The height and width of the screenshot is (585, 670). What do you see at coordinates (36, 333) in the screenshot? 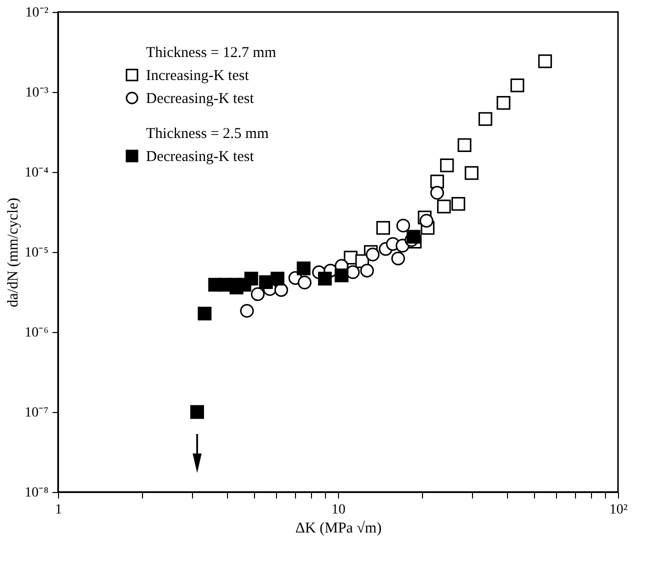
I see `y-tick-label: 10⁻⁶` at bounding box center [36, 333].